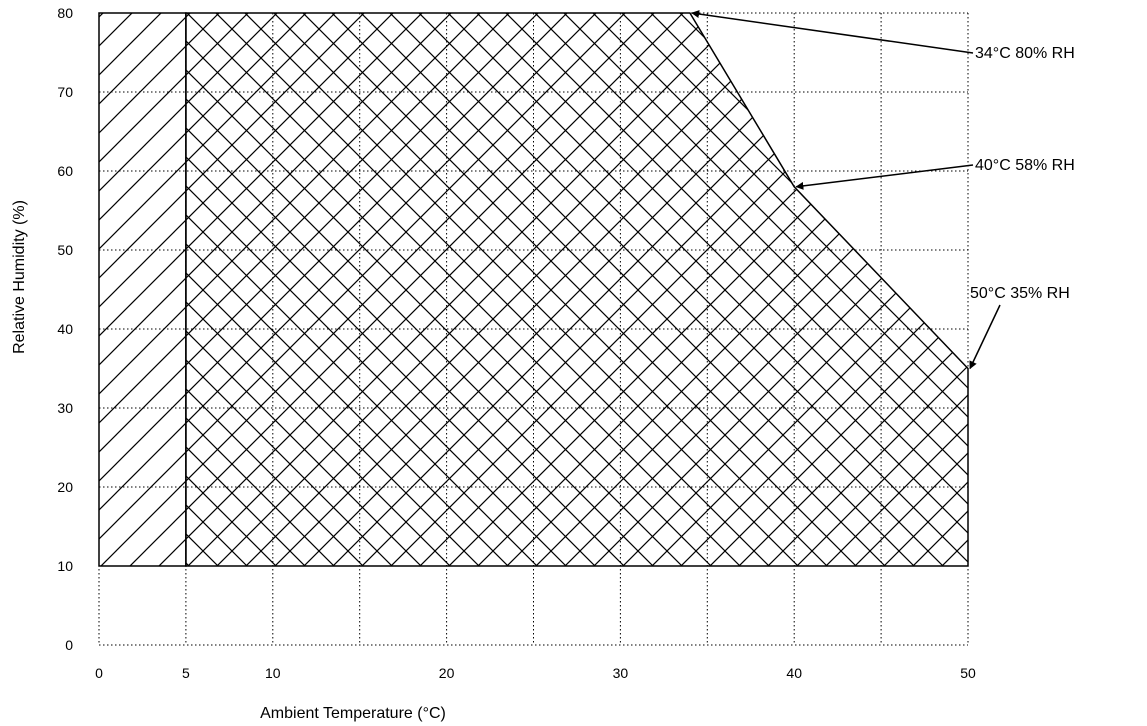 This screenshot has height=726, width=1147. Describe the element at coordinates (1025, 165) in the screenshot. I see `annotation-label: 40°C 58% RH` at that location.